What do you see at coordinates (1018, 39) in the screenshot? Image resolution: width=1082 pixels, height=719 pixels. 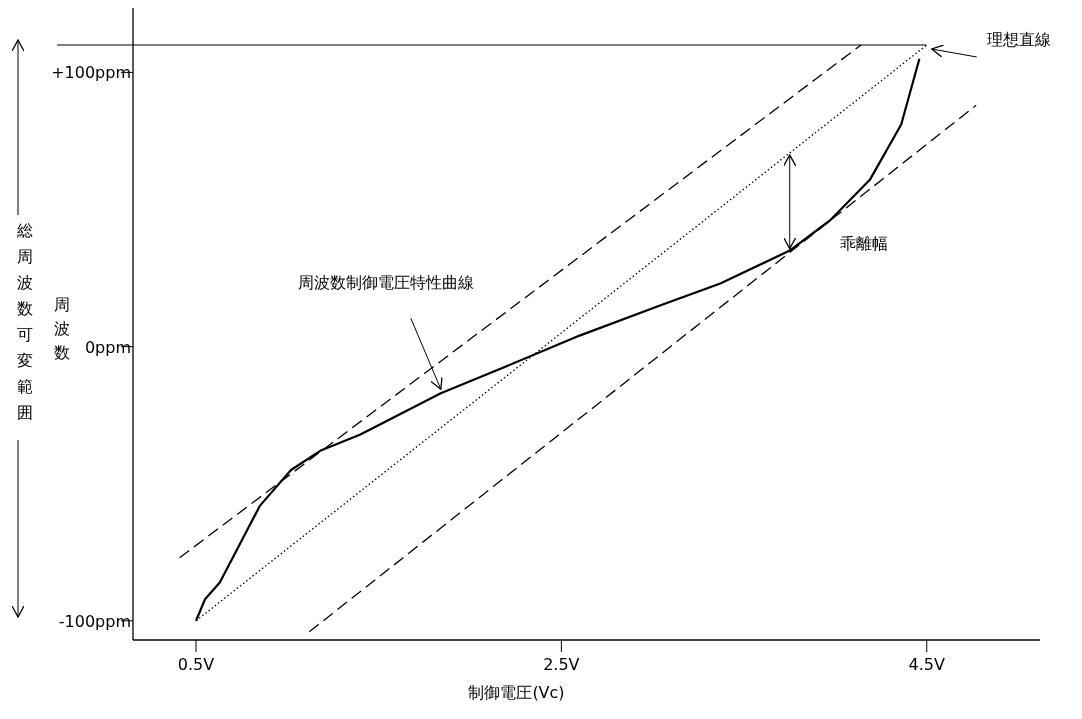 I see `annotation: 理想直線` at bounding box center [1018, 39].